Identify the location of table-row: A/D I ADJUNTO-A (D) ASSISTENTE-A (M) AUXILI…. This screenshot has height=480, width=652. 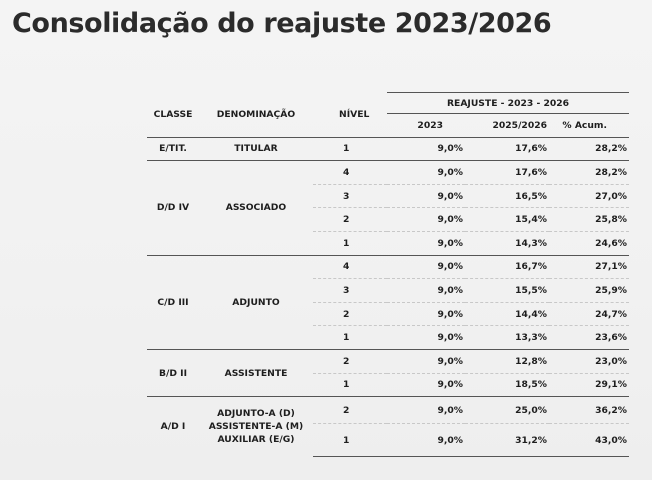
(388, 426).